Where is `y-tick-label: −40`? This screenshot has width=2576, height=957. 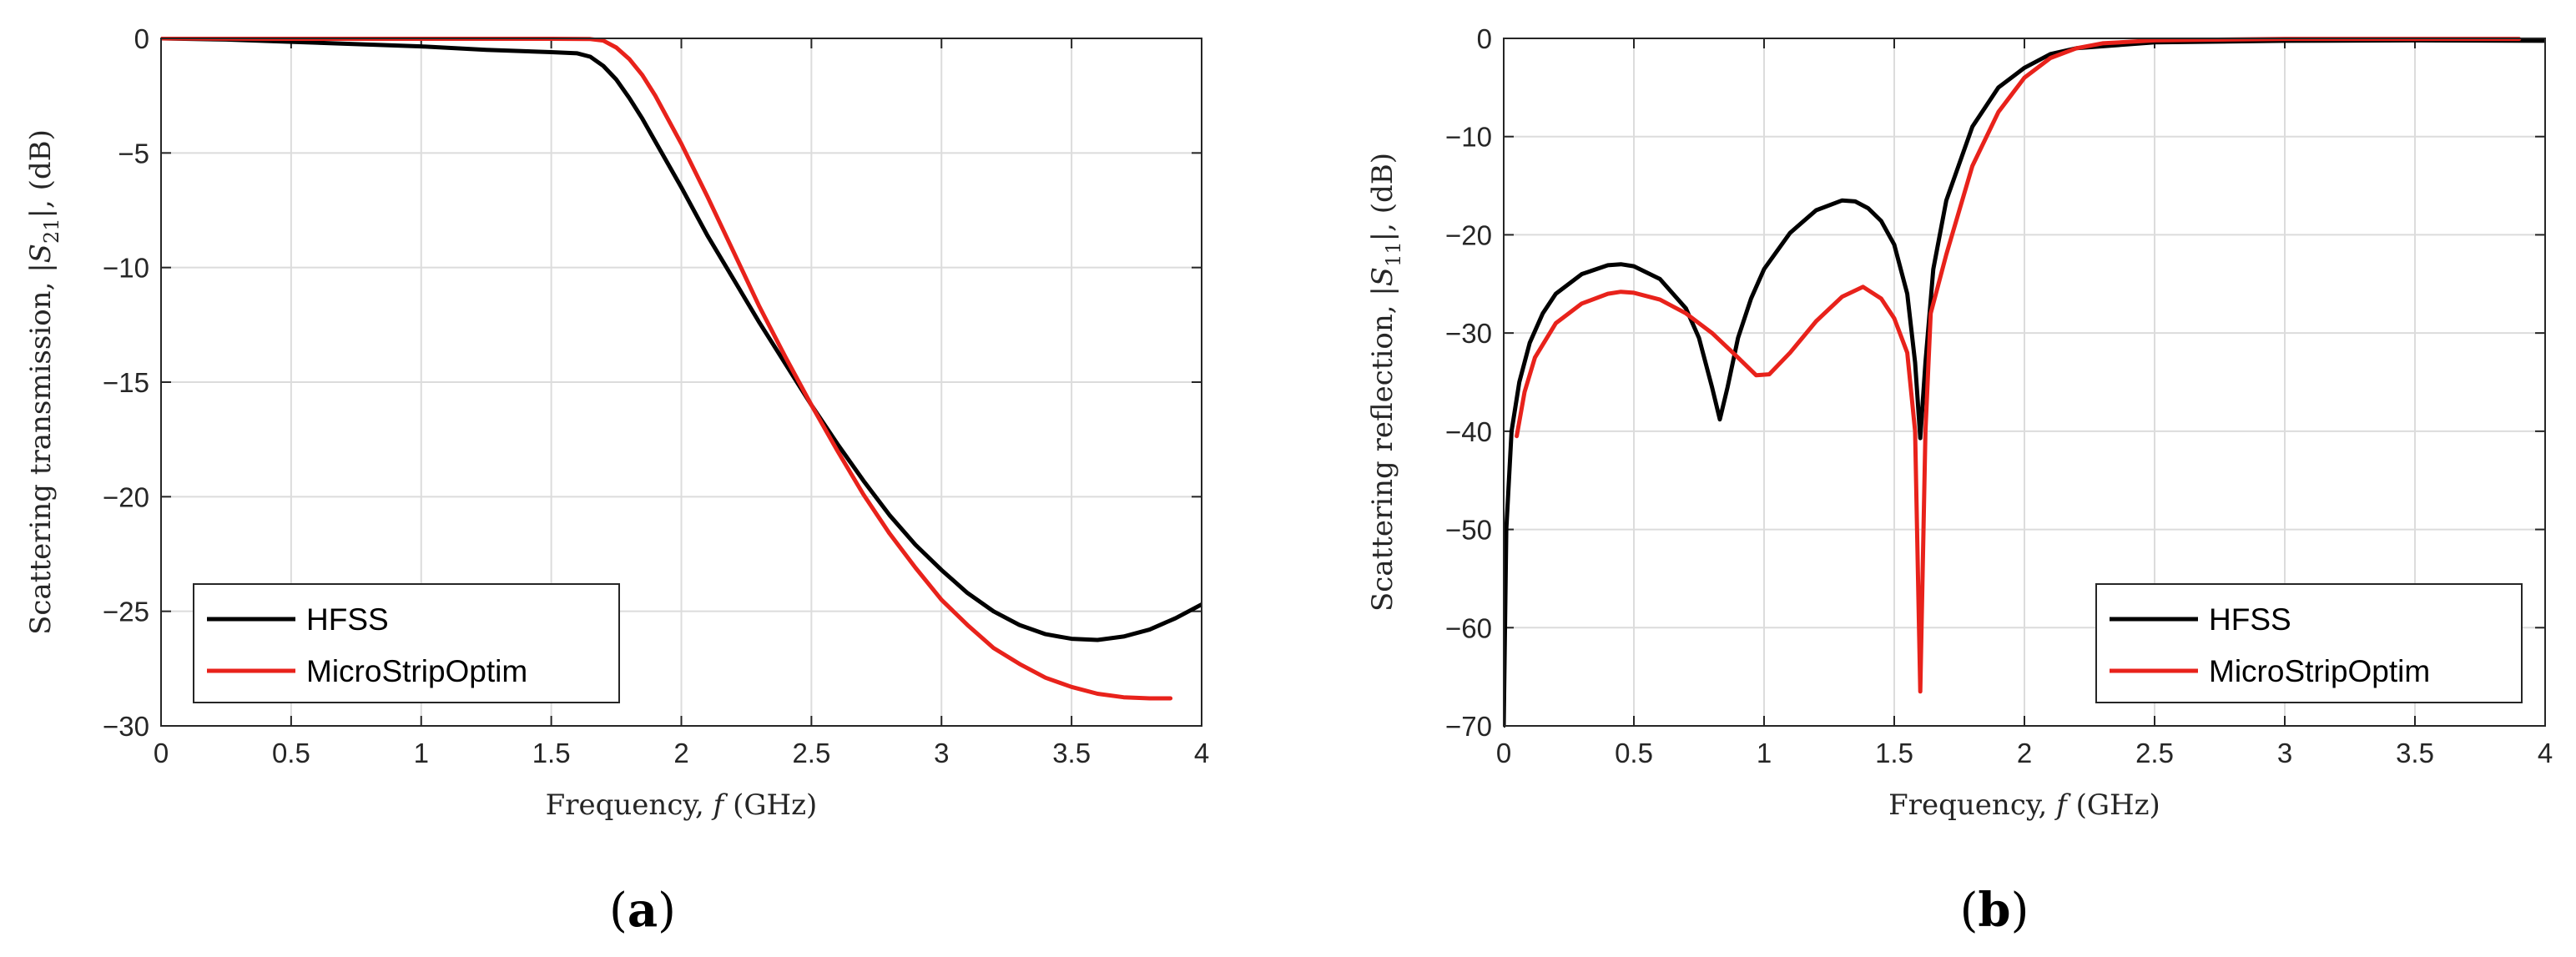
y-tick-label: −40 is located at coordinates (1468, 431).